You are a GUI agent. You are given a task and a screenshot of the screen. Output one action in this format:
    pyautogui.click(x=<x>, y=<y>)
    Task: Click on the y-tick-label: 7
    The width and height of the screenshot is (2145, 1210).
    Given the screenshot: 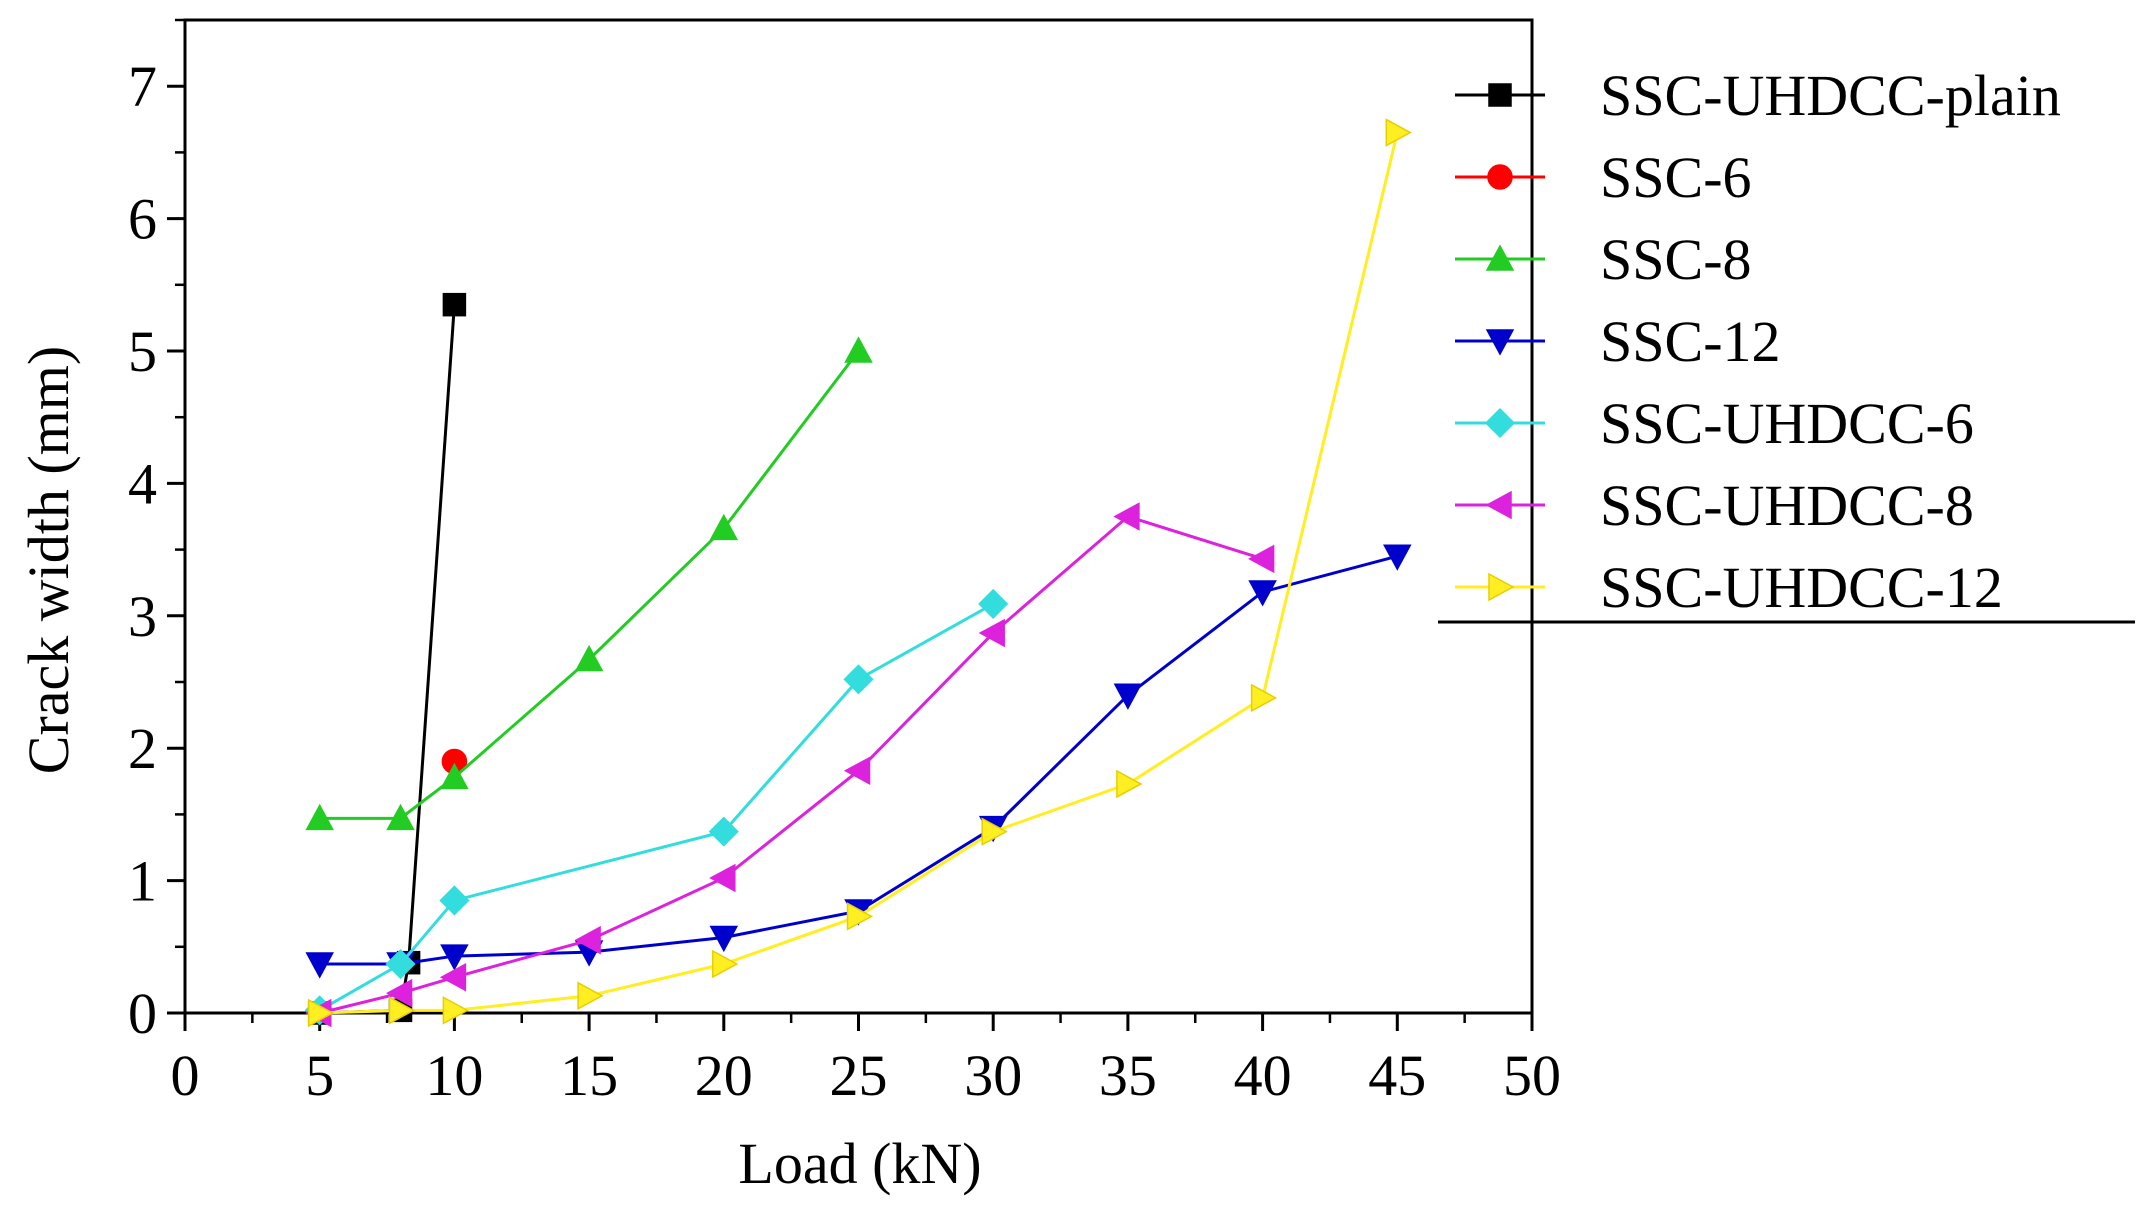 What is the action you would take?
    pyautogui.click(x=142, y=86)
    